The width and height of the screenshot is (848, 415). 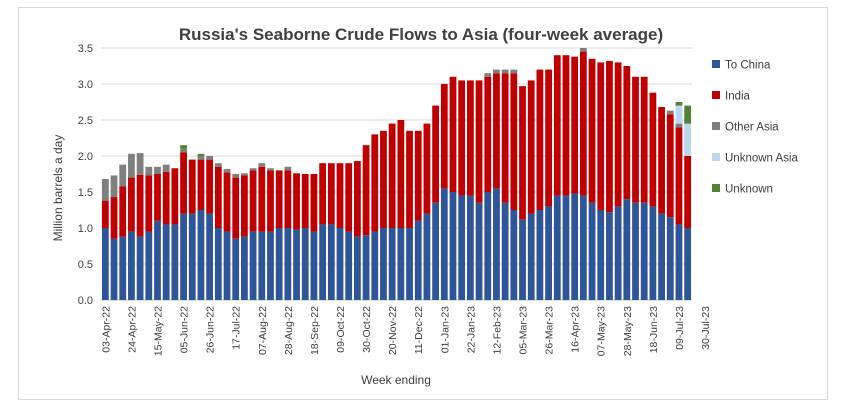 I want to click on y-tick-label: 0.5, so click(x=85, y=265).